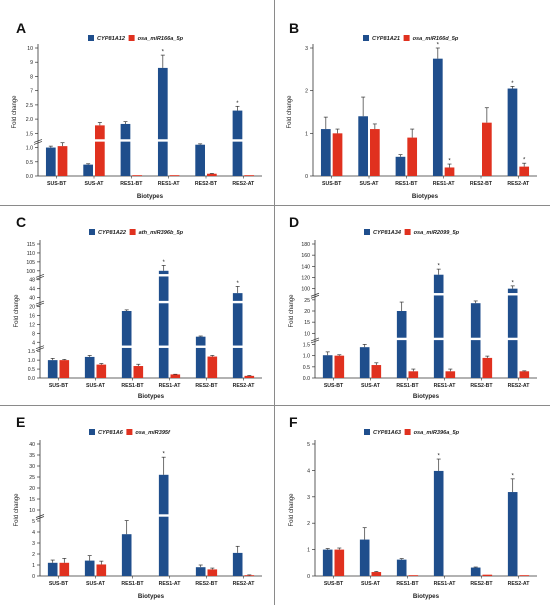 The image size is (550, 605). I want to click on y-tick-label: 30, so click(32, 467).